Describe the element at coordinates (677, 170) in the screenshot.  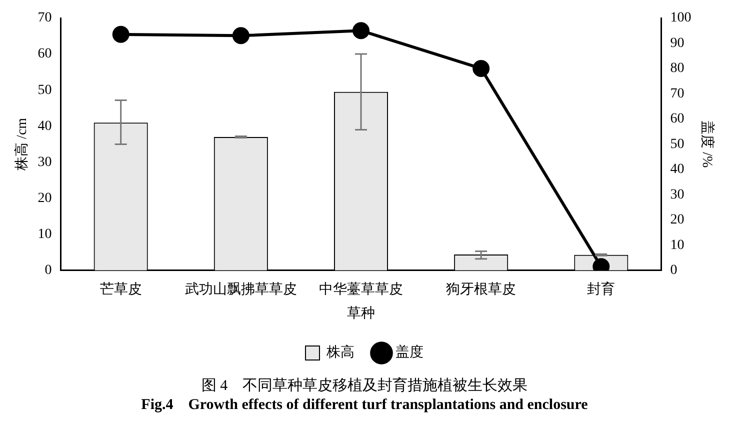
I see `y2-tick-label: 40` at that location.